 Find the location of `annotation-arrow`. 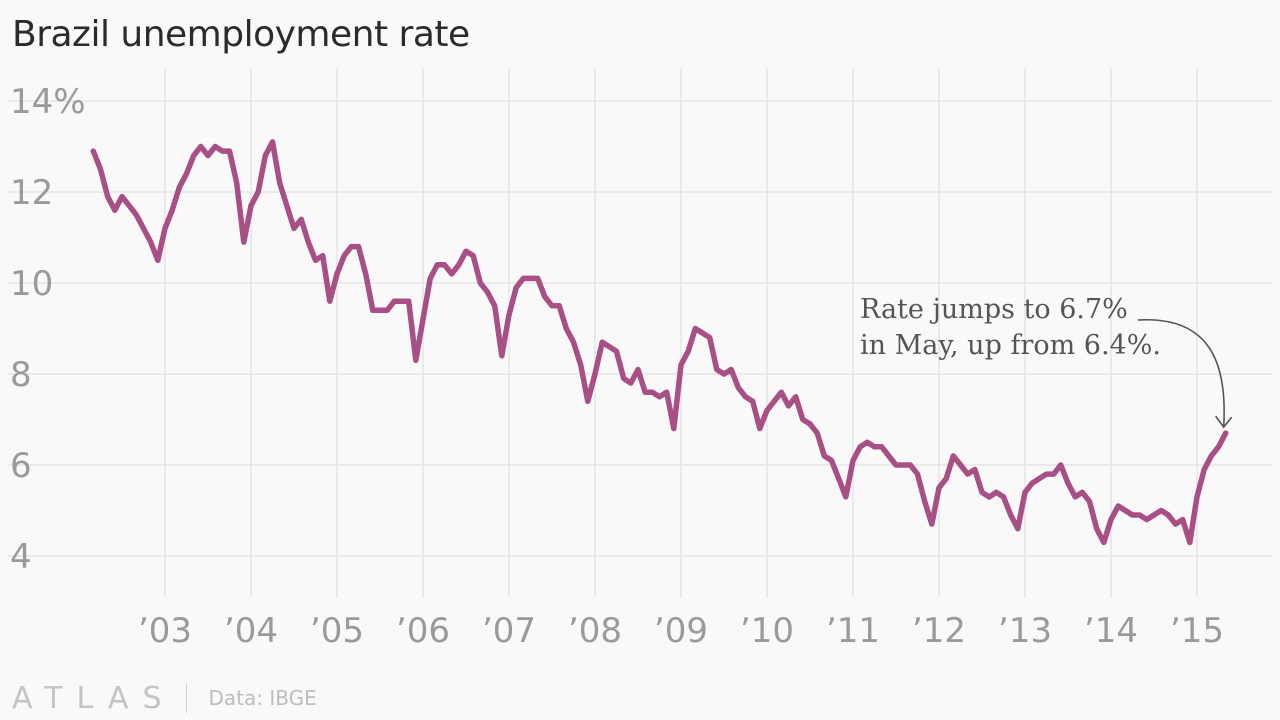

annotation-arrow is located at coordinates (1181, 373).